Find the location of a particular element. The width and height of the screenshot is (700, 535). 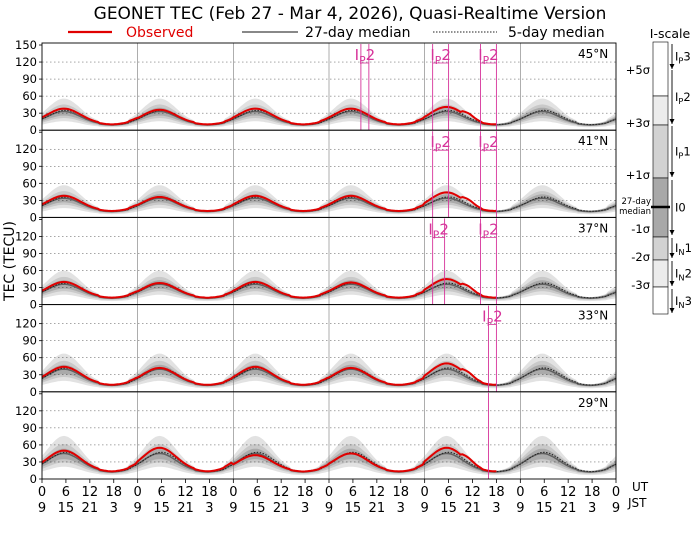

sigma-label: +3σ is located at coordinates (638, 123).